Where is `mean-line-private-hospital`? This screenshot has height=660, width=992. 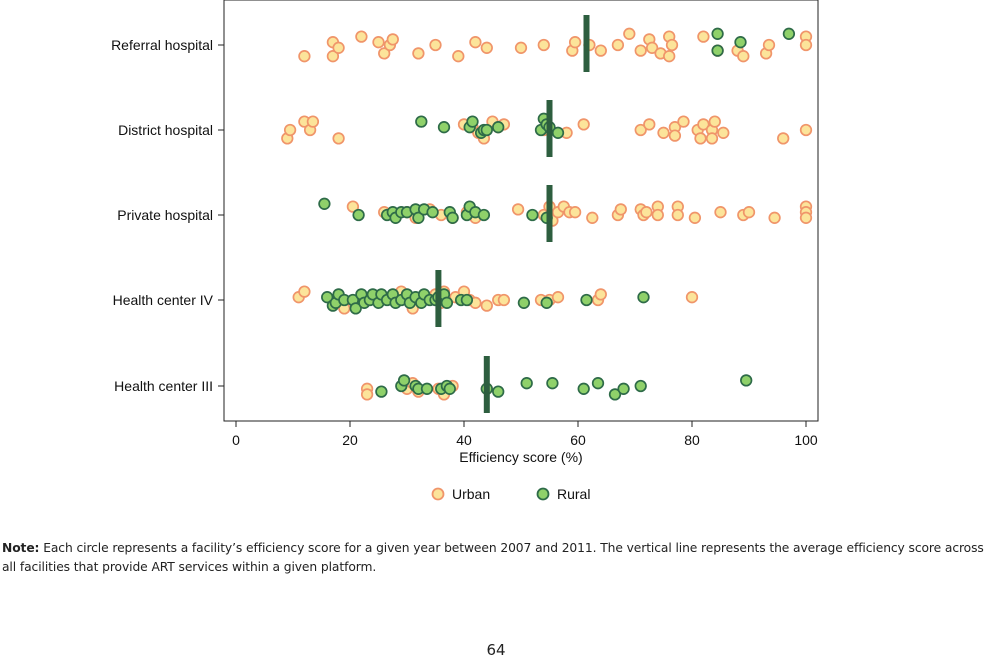 mean-line-private-hospital is located at coordinates (549, 213).